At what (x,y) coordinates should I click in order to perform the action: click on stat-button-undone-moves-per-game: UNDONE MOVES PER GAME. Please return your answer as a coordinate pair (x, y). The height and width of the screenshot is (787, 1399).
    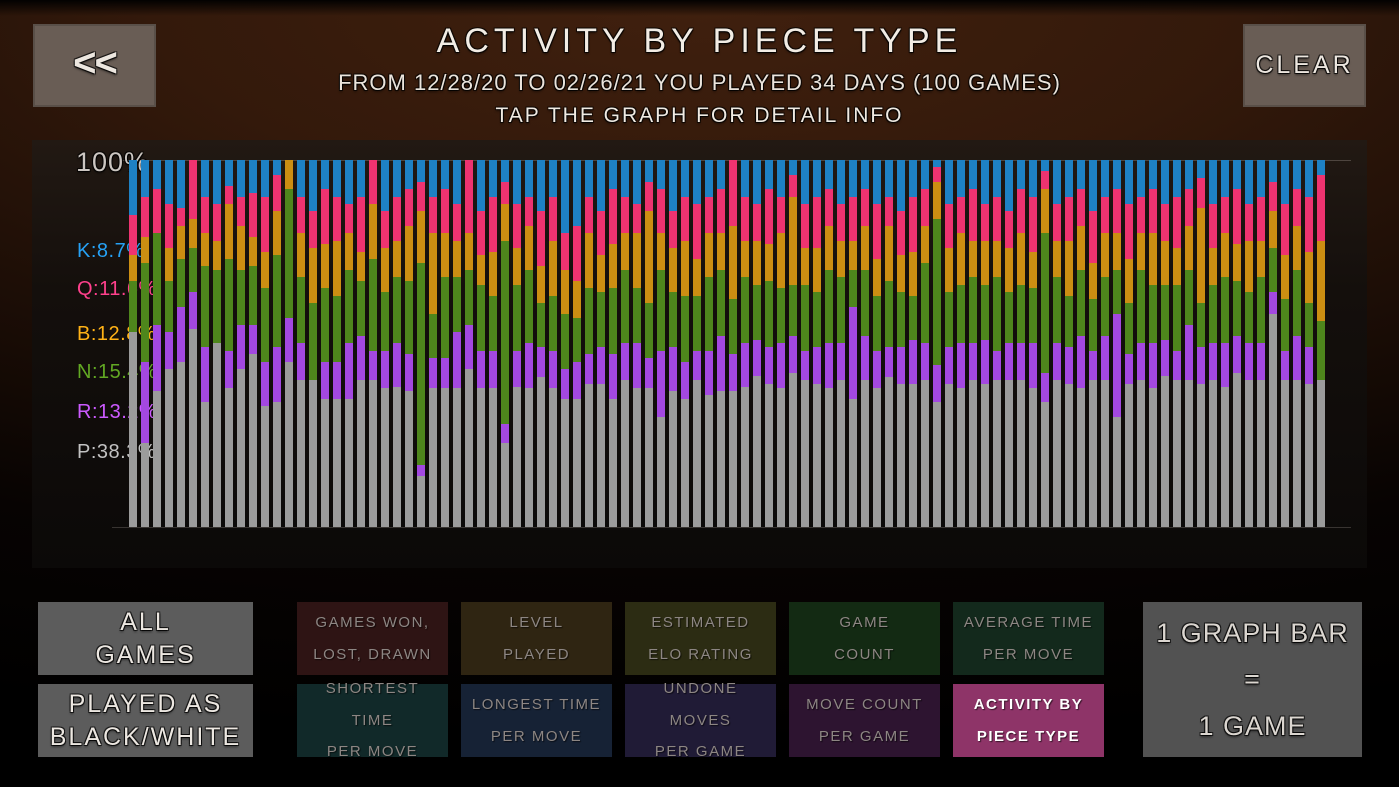
    Looking at the image, I should click on (700, 720).